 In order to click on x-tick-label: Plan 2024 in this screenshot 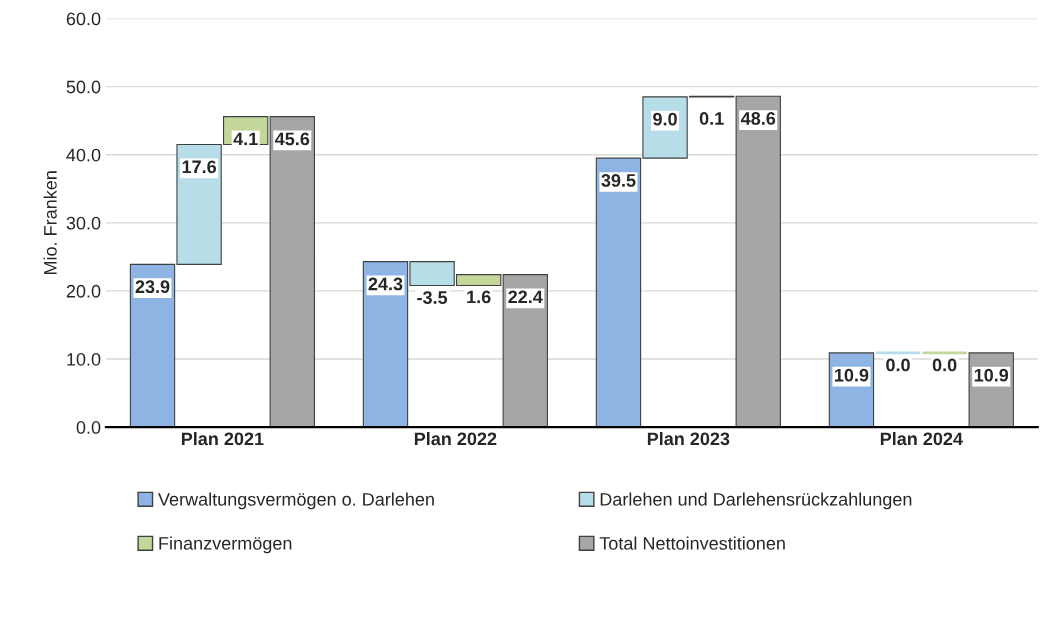, I will do `click(921, 438)`.